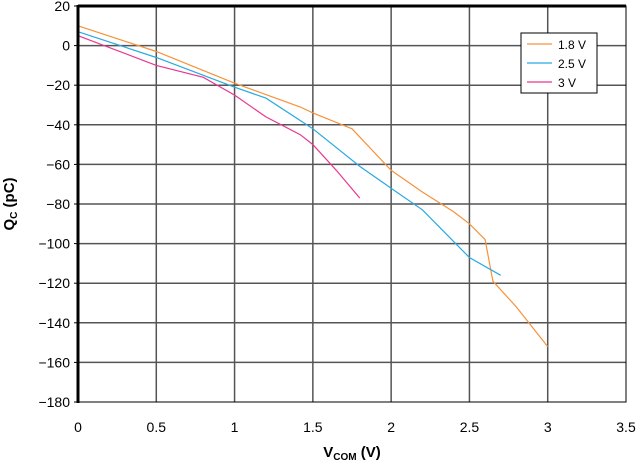 Image resolution: width=637 pixels, height=468 pixels. What do you see at coordinates (58, 164) in the screenshot?
I see `y-tick-label: −60` at bounding box center [58, 164].